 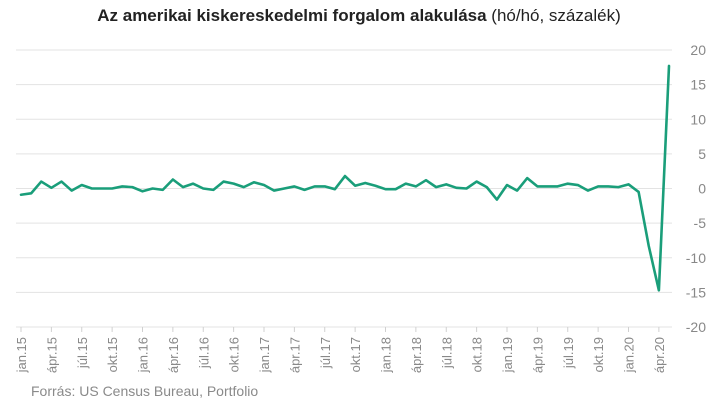 I want to click on x-tick-label: okt.18, so click(x=477, y=354).